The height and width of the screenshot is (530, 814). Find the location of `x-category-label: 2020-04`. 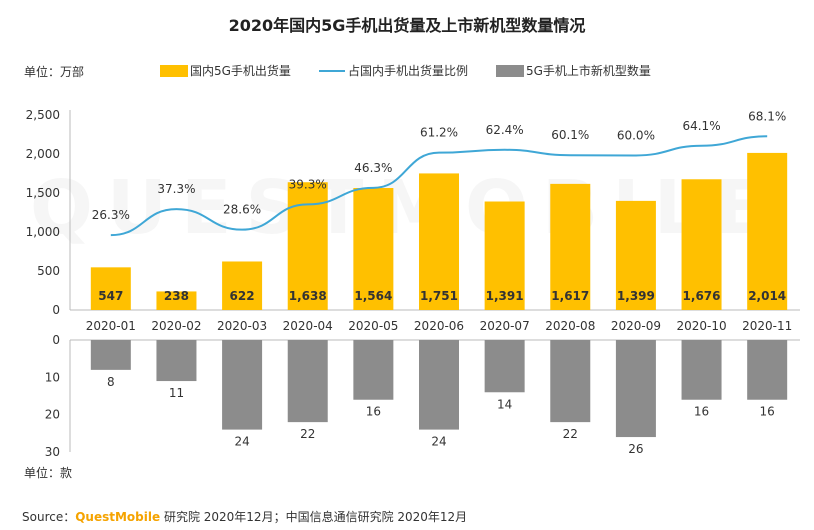

x-category-label: 2020-04 is located at coordinates (308, 326).